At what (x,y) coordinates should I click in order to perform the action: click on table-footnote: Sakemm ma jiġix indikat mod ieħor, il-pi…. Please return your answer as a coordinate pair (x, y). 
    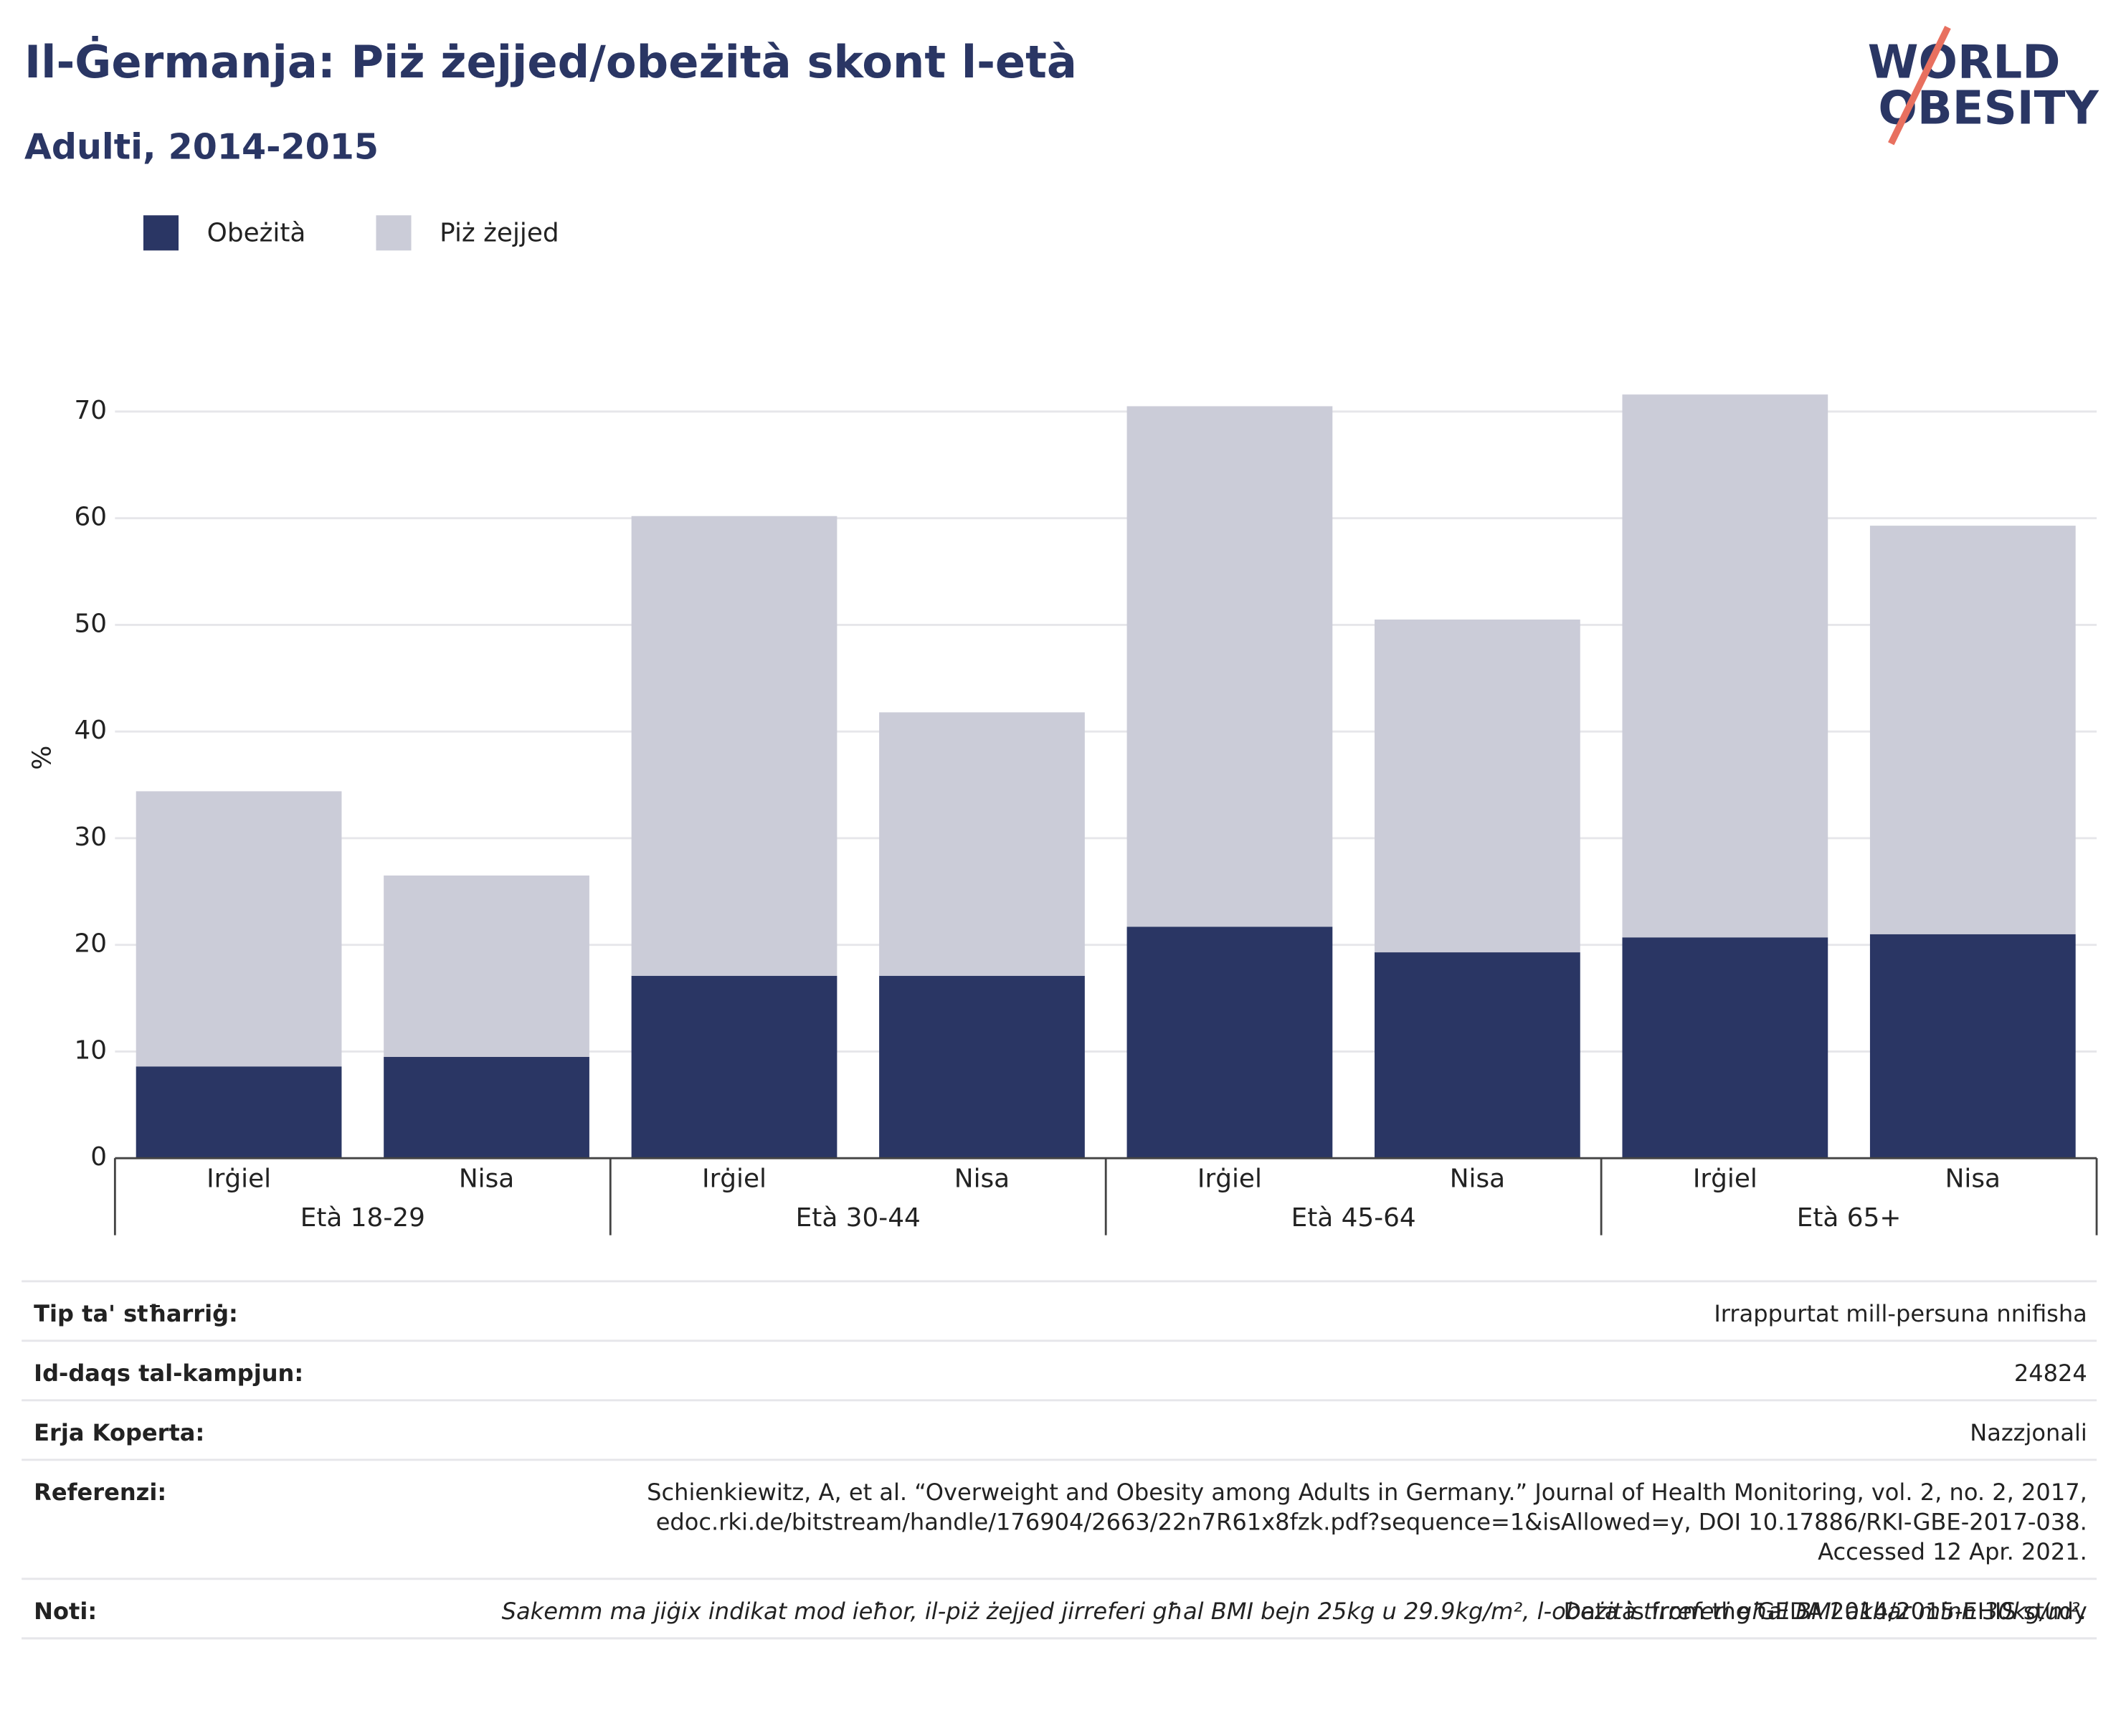
    Looking at the image, I should click on (1294, 1612).